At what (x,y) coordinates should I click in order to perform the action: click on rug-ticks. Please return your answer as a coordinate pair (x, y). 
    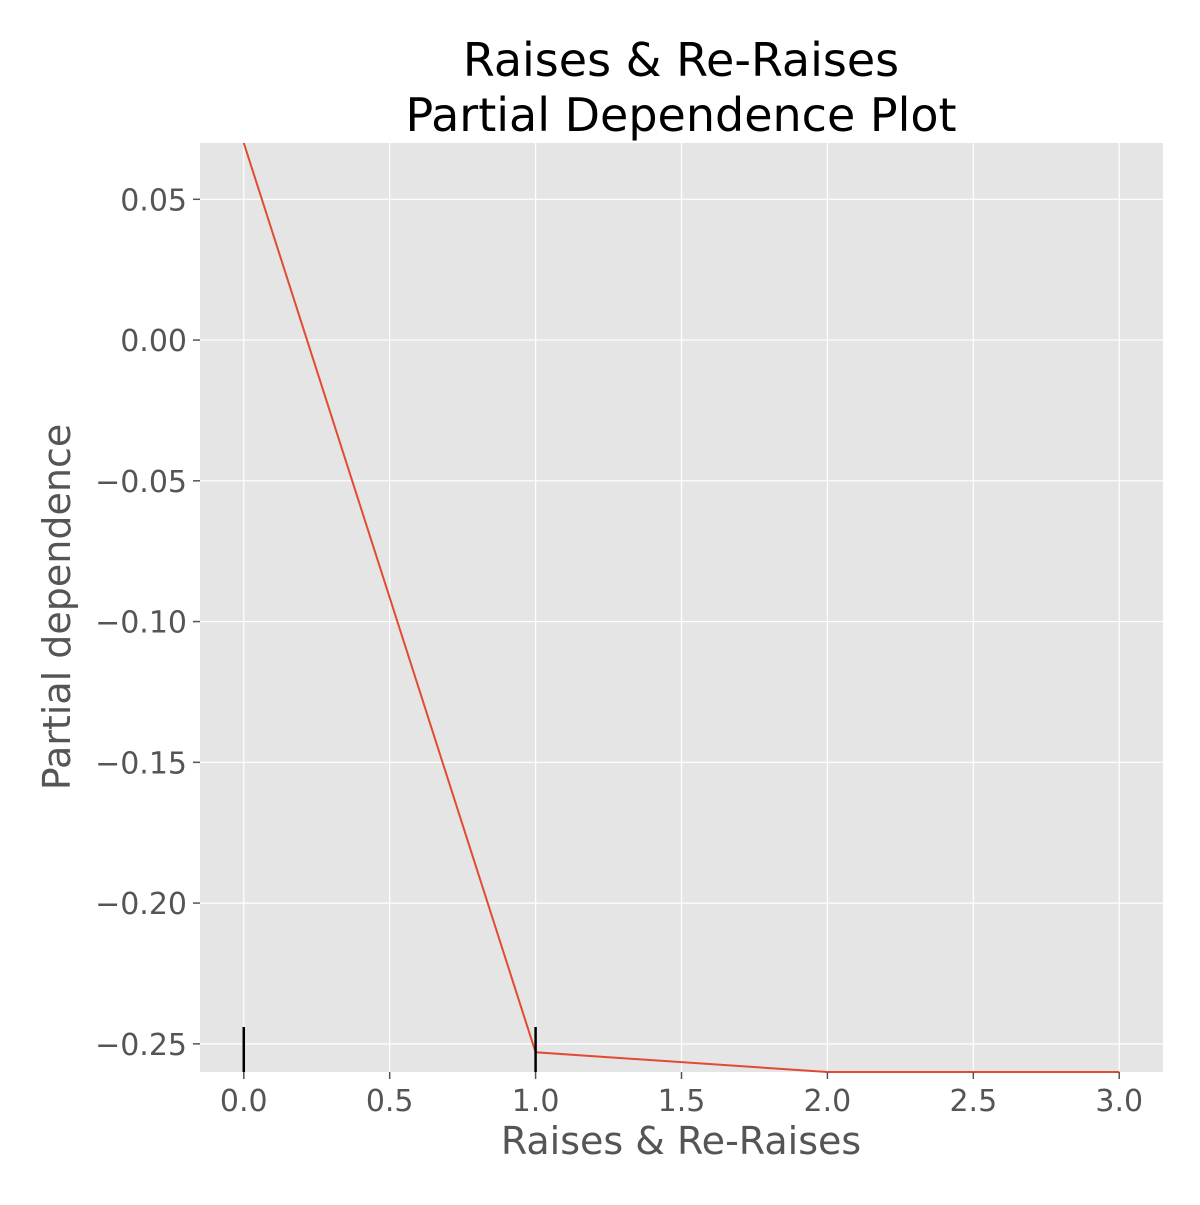
    Looking at the image, I should click on (389, 1049).